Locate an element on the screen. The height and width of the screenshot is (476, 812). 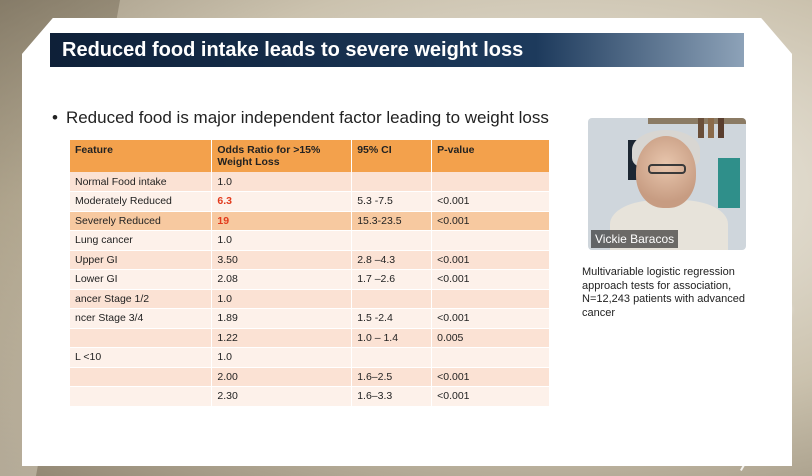
table-row: 2.30 1.6–3.3 <0.001 is located at coordinates (310, 396).